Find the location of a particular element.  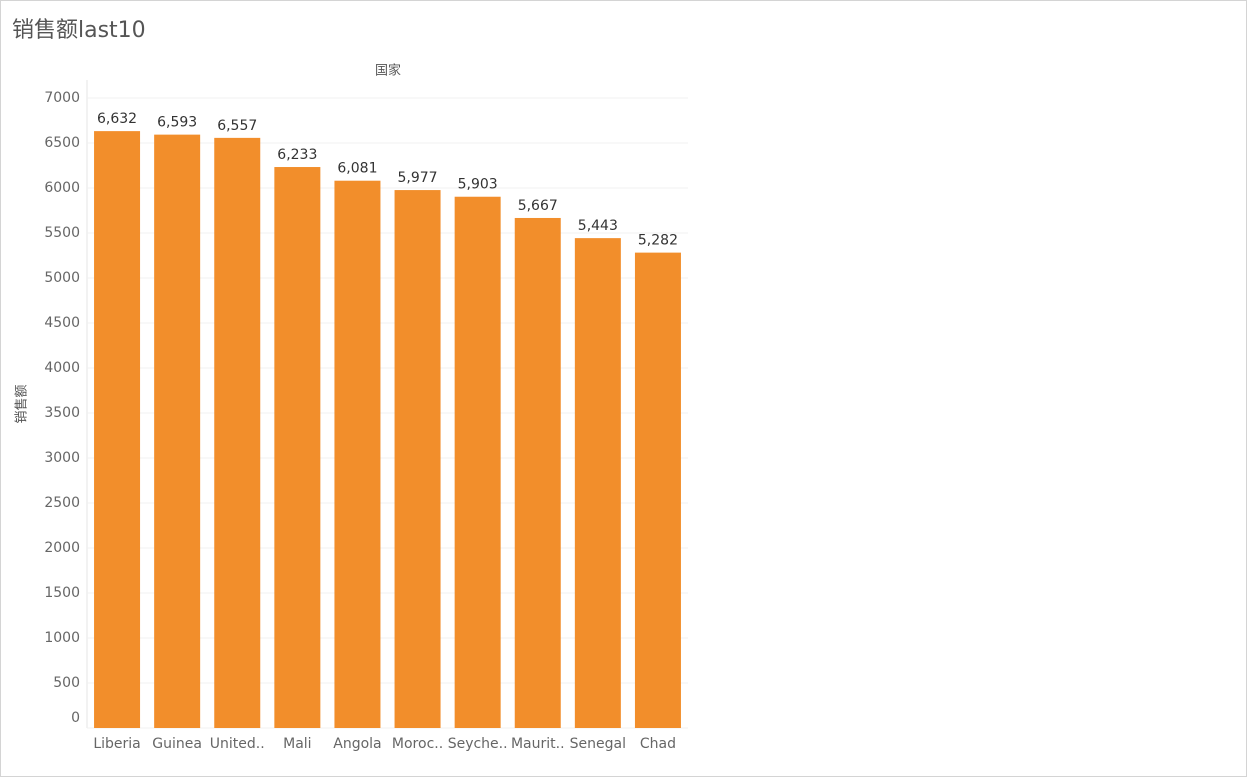

value-label: 5,977 is located at coordinates (418, 178).